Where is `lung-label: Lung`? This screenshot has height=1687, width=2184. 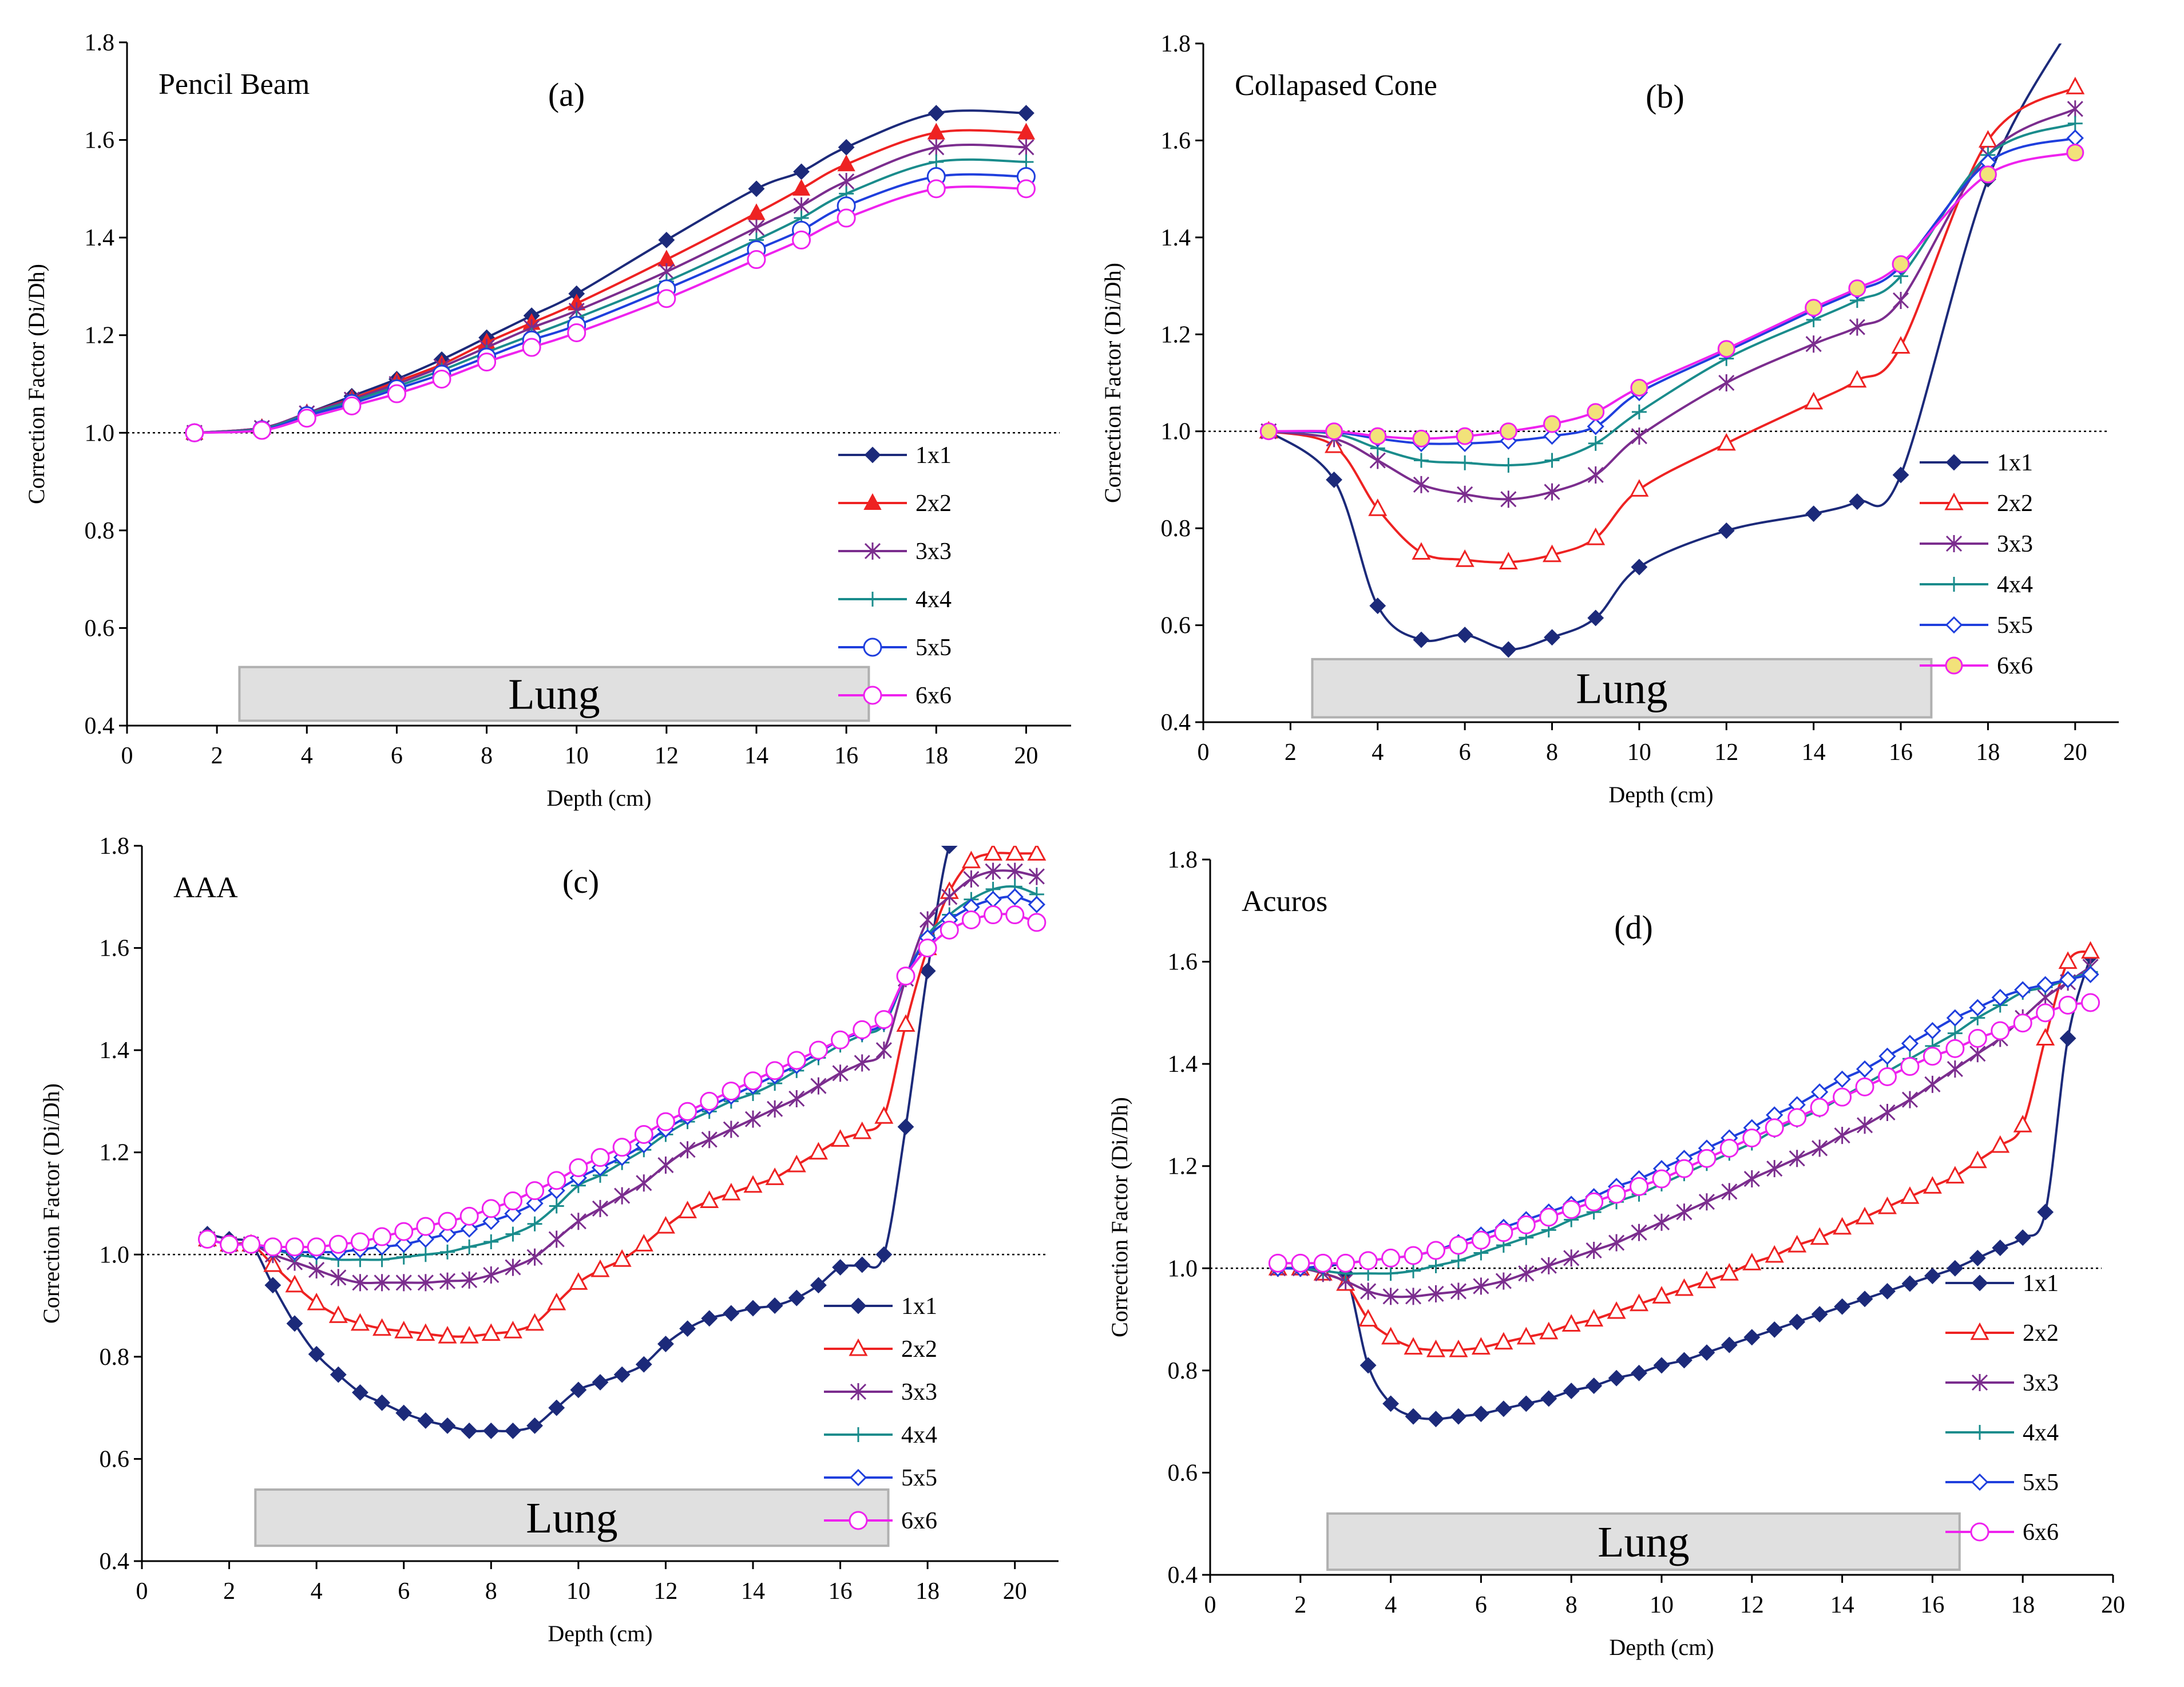
lung-label: Lung is located at coordinates (1621, 689).